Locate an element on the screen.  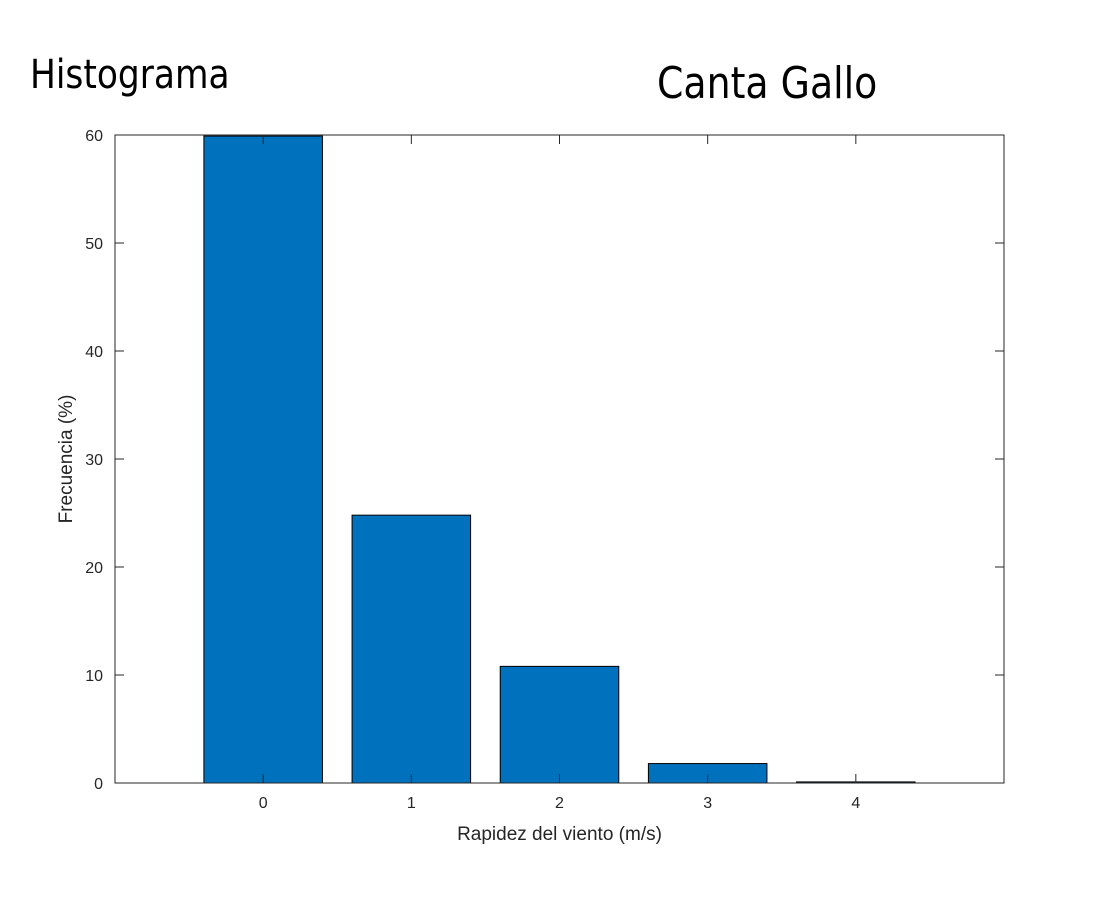
histogram-title: Histograma is located at coordinates (130, 75).